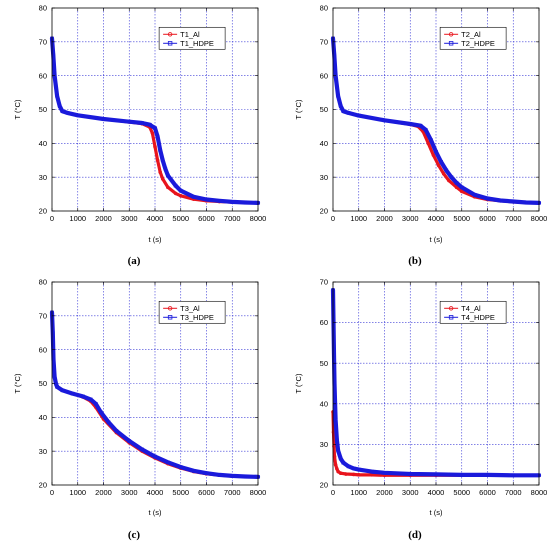 This screenshot has height=546, width=550. What do you see at coordinates (324, 282) in the screenshot?
I see `y-tick-label: 70` at bounding box center [324, 282].